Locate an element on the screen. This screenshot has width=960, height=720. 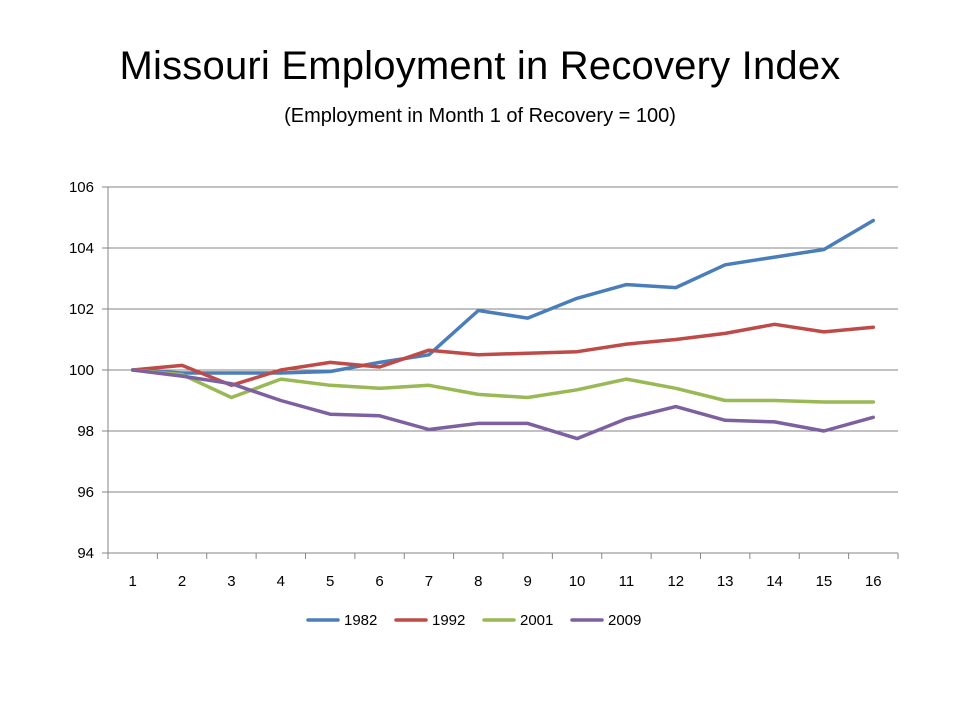
legend-label-1992: 1992 is located at coordinates (448, 620).